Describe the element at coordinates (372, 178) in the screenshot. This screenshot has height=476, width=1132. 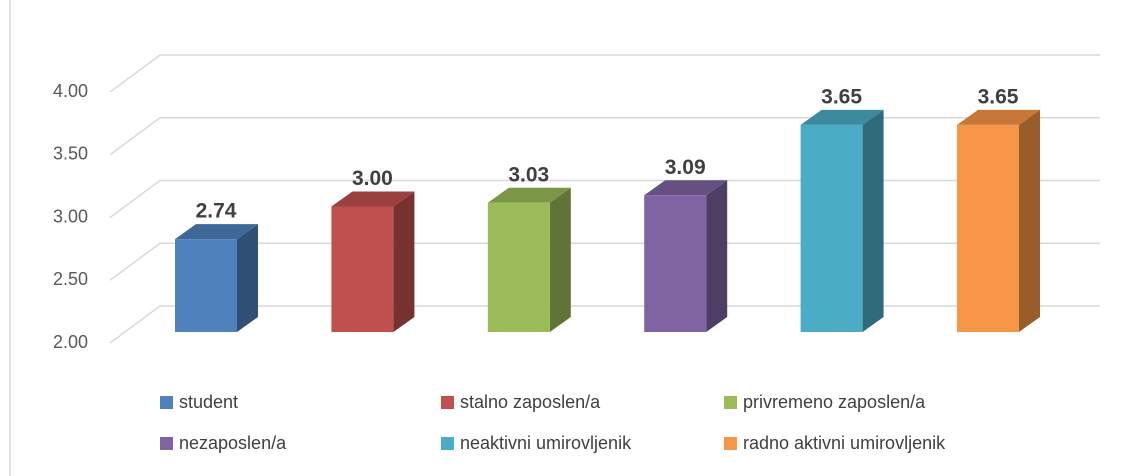
I see `value-label: 3.00` at that location.